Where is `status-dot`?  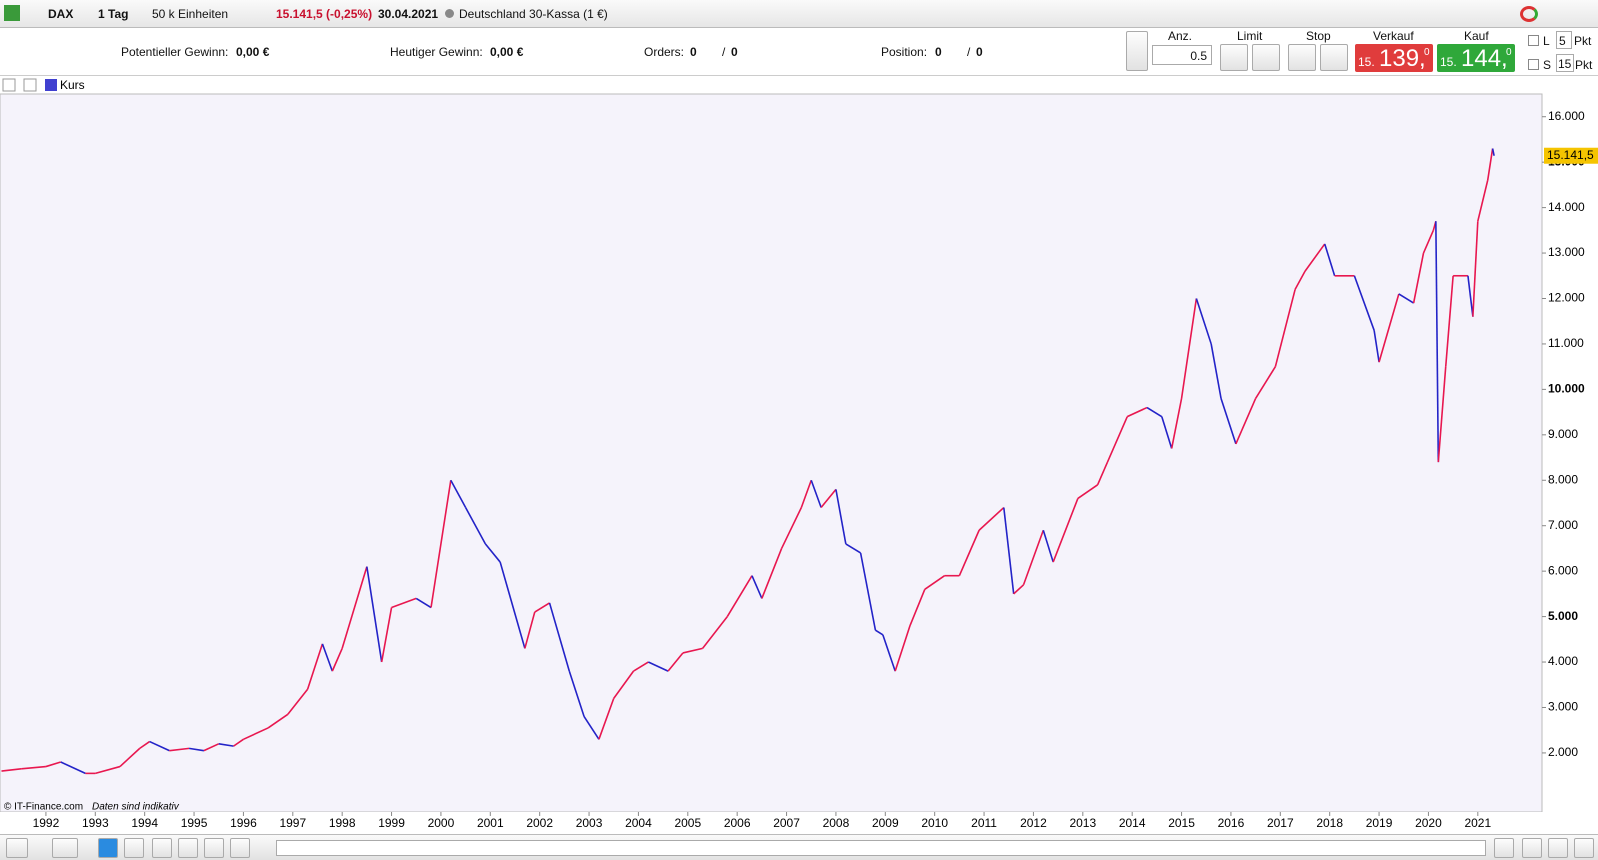
status-dot is located at coordinates (449, 13).